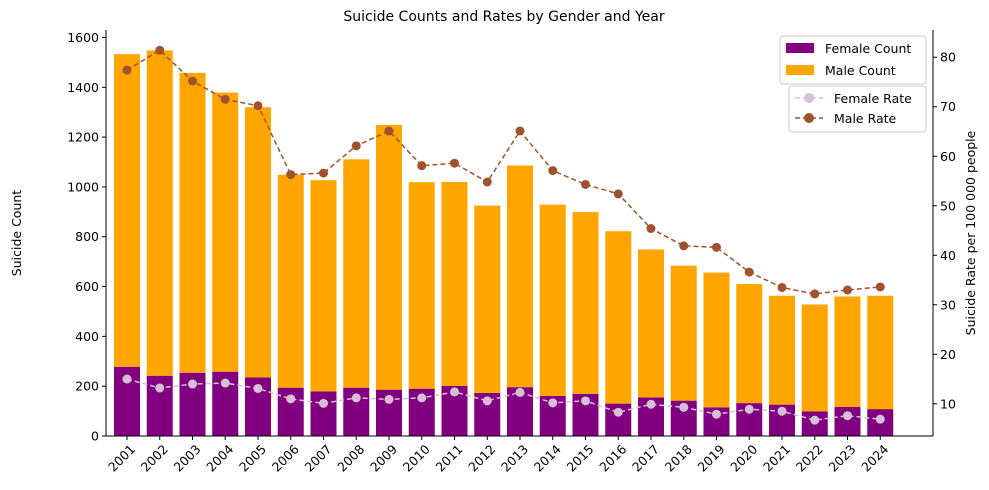 The image size is (989, 490). What do you see at coordinates (323, 413) in the screenshot?
I see `bar-female-2007` at bounding box center [323, 413].